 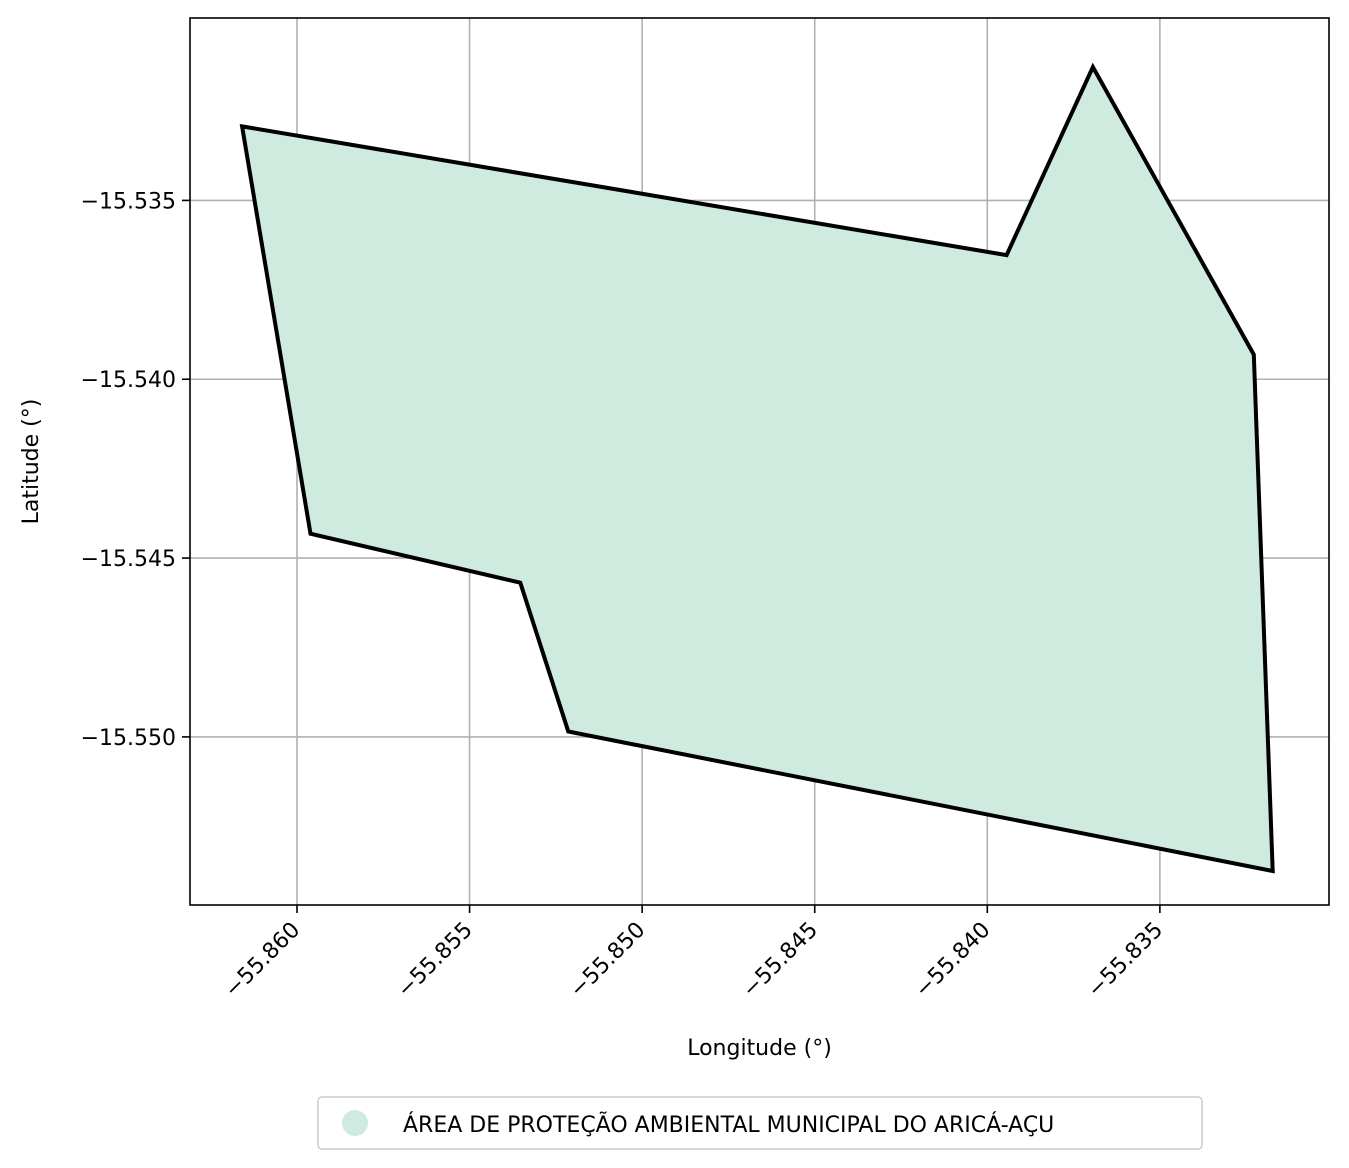 I want to click on y-axis-label: Latitude (°), so click(x=31, y=462).